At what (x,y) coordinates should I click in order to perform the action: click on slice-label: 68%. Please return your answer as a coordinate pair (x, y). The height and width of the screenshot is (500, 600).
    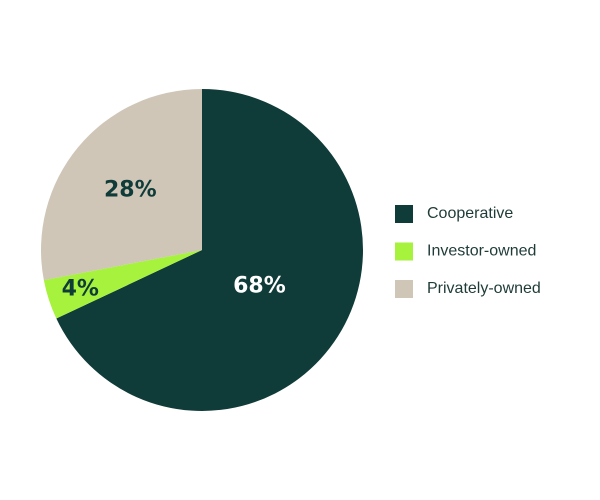
    Looking at the image, I should click on (259, 285).